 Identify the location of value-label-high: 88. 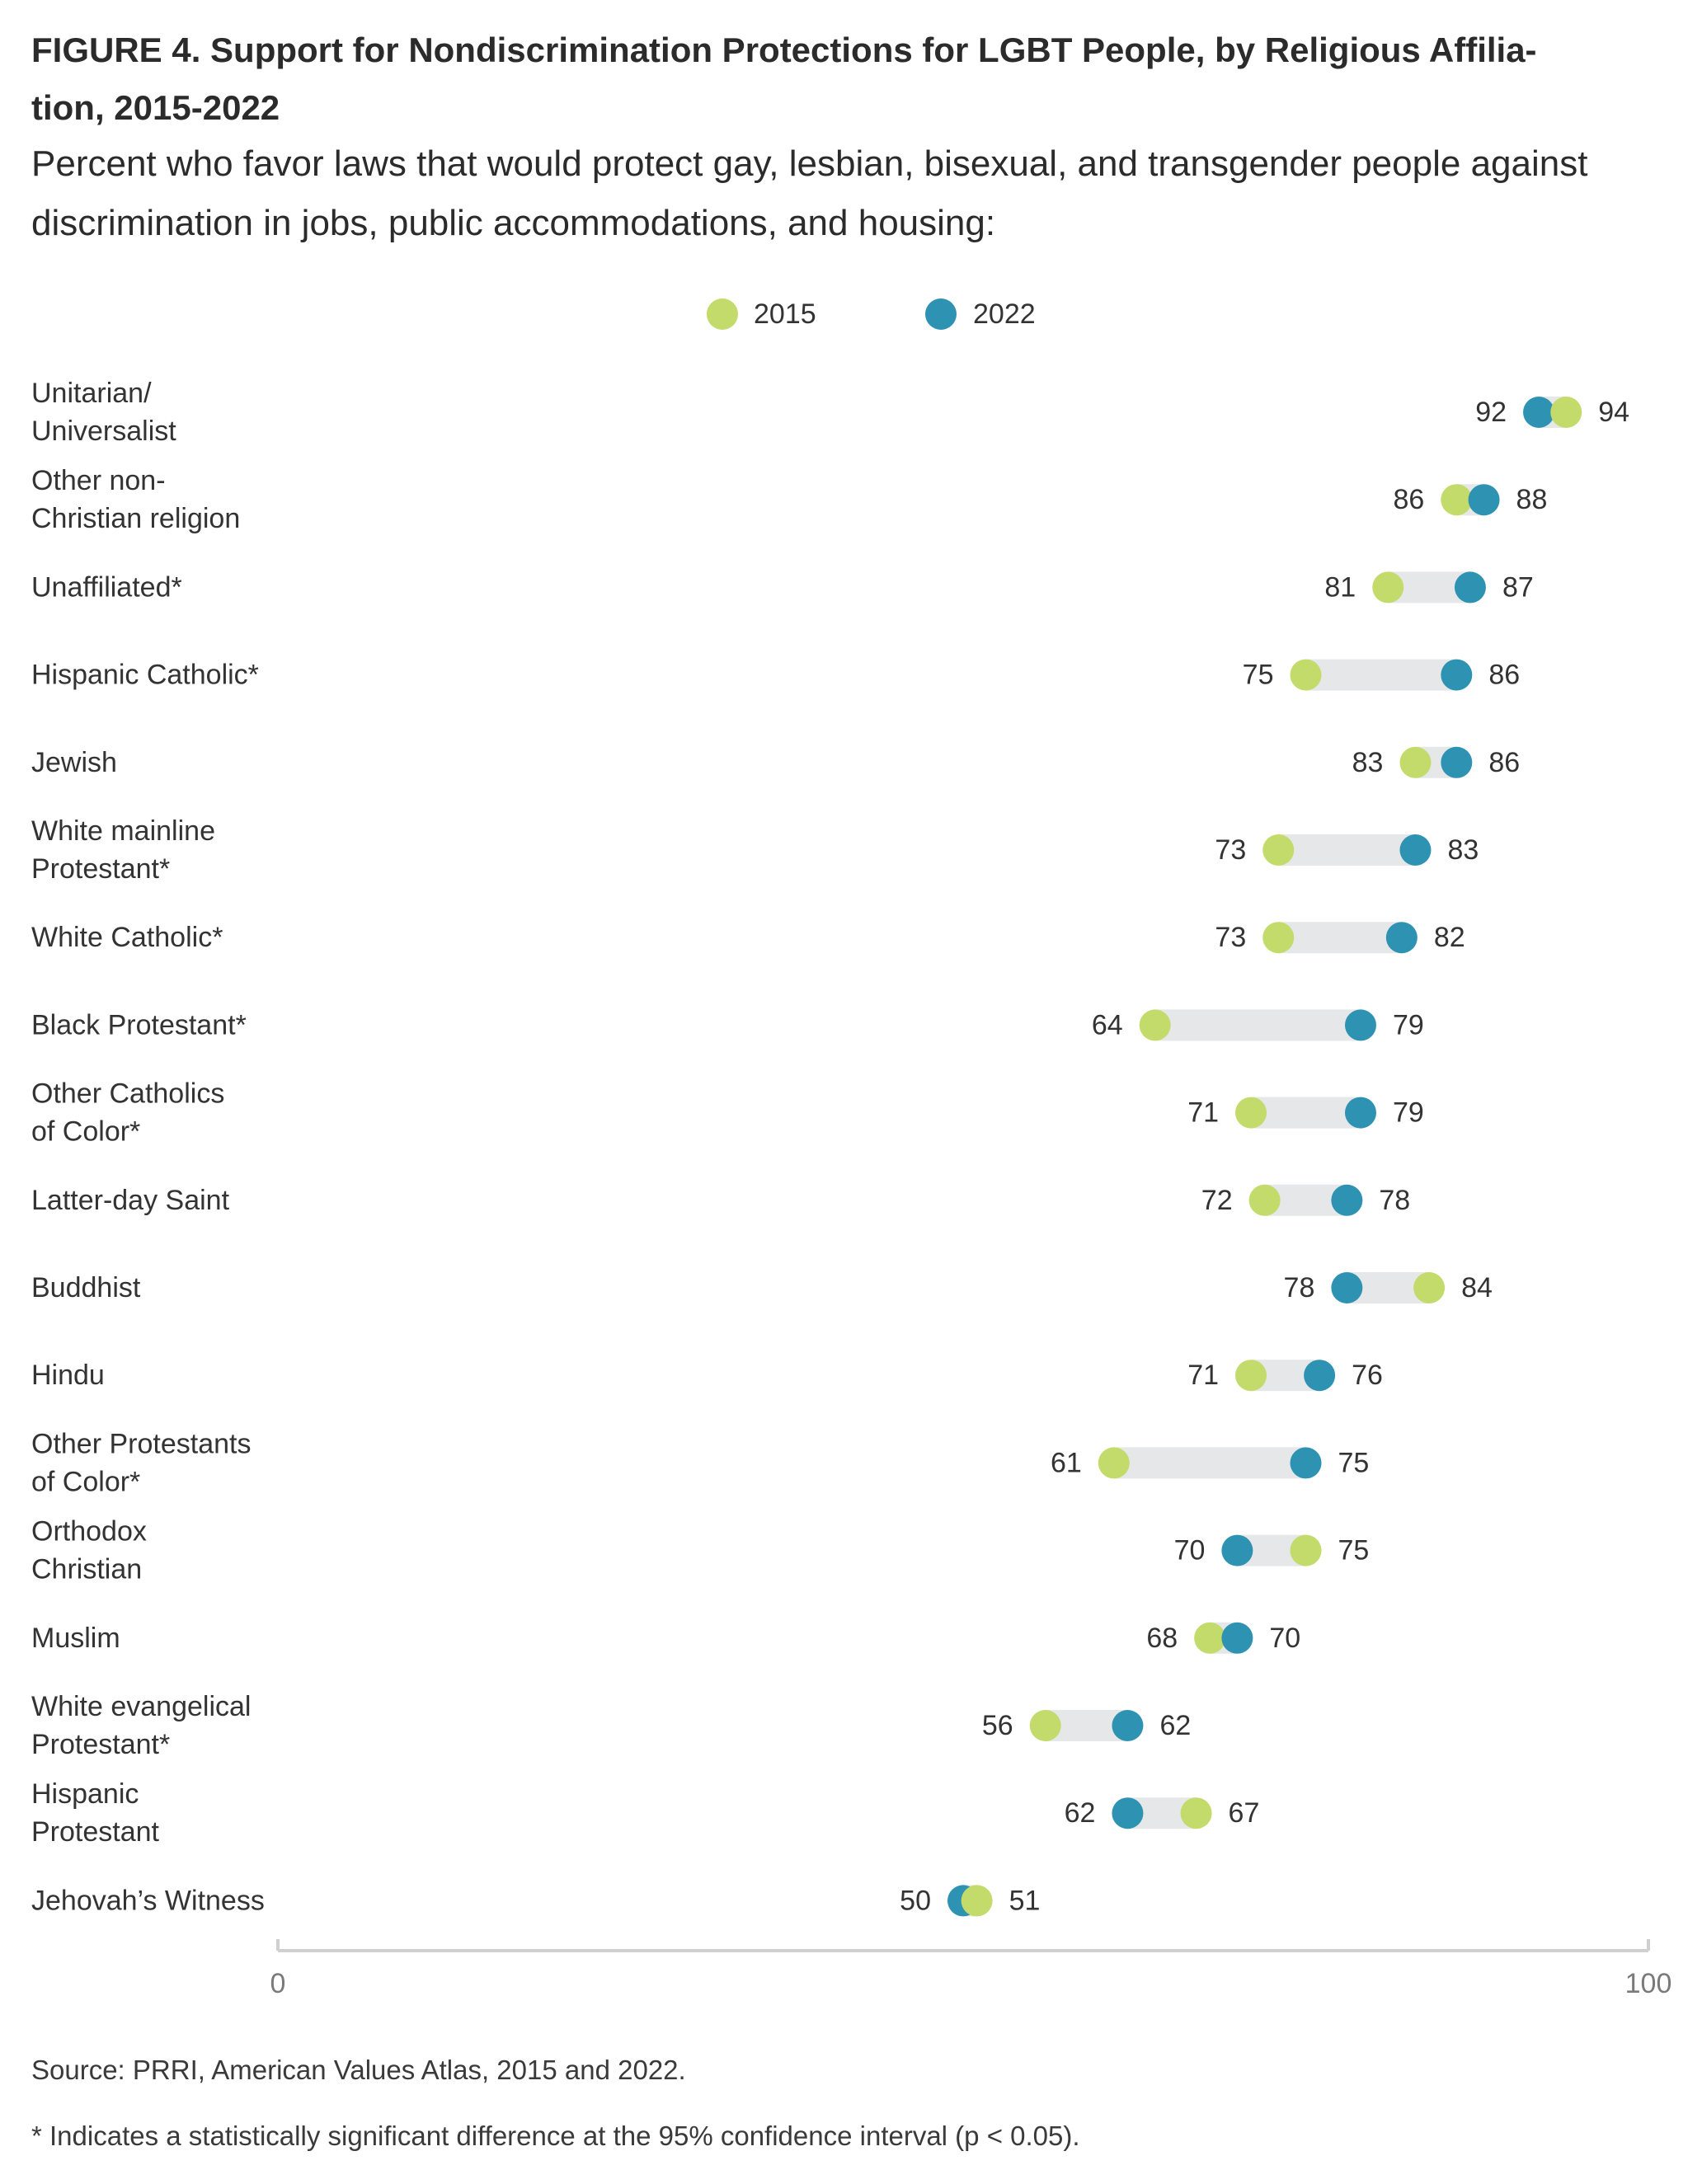
(1532, 499).